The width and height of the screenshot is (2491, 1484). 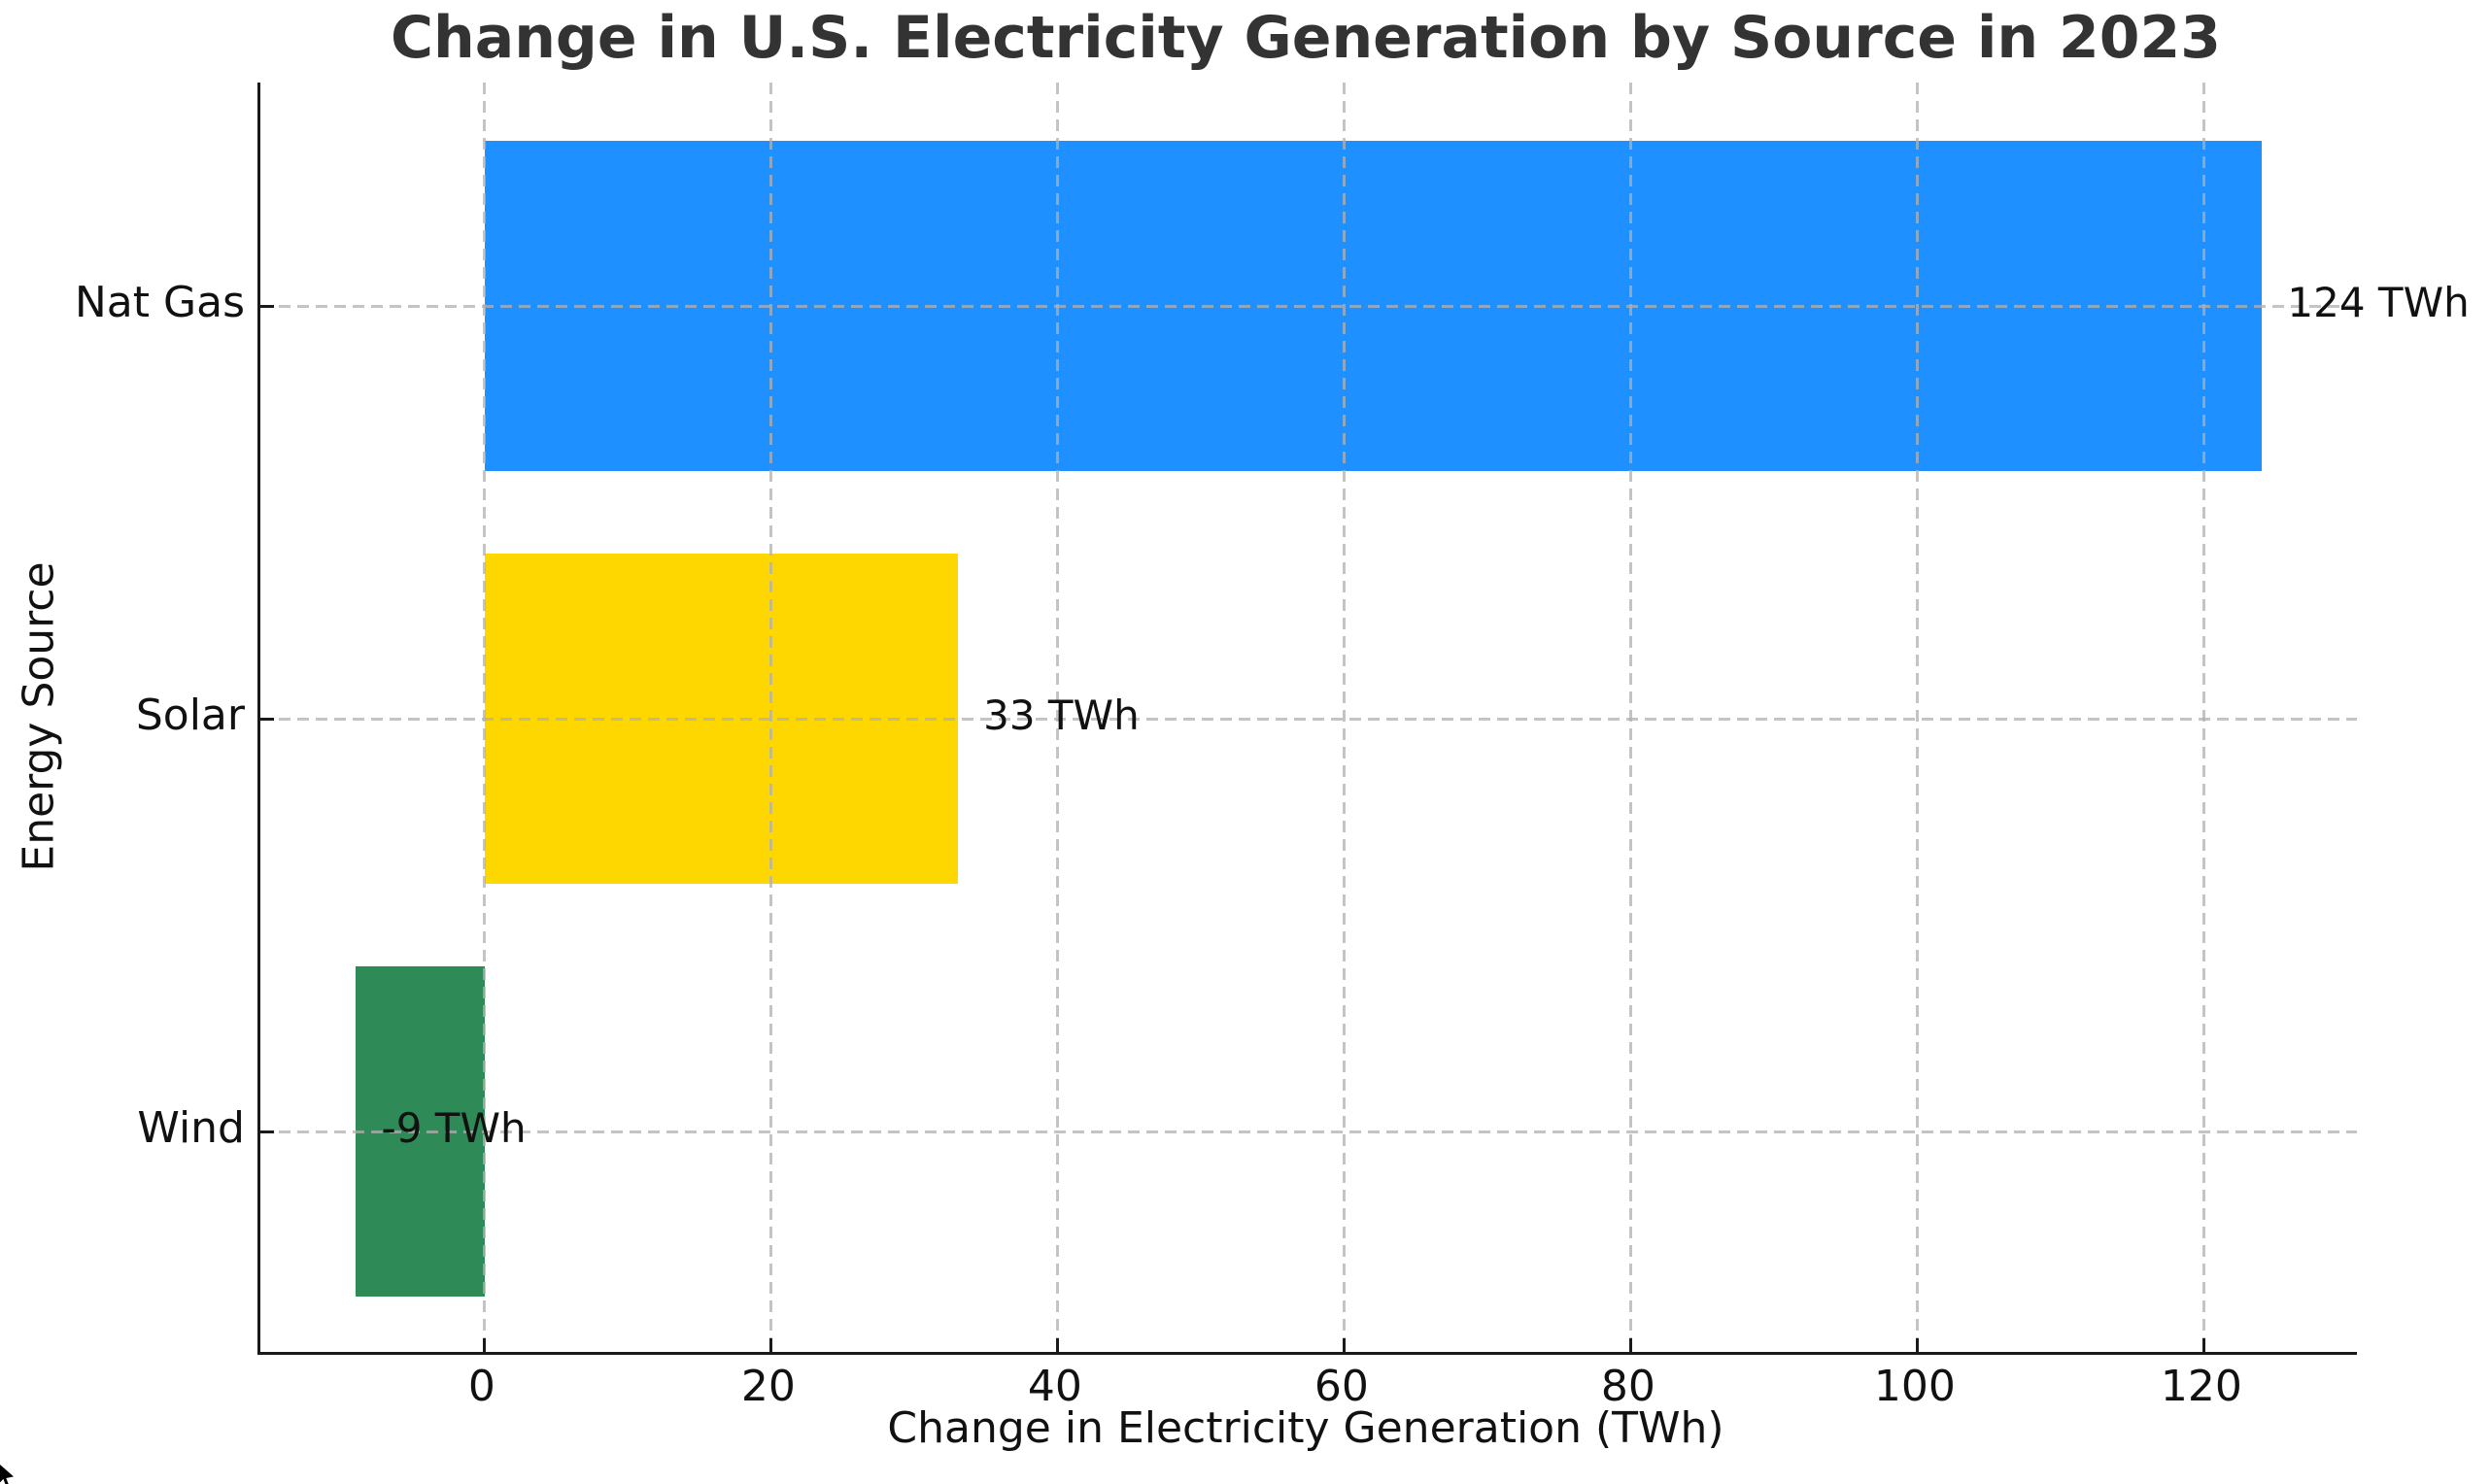 I want to click on bar-value-label-nat-gas: 124 TWh, so click(x=2378, y=302).